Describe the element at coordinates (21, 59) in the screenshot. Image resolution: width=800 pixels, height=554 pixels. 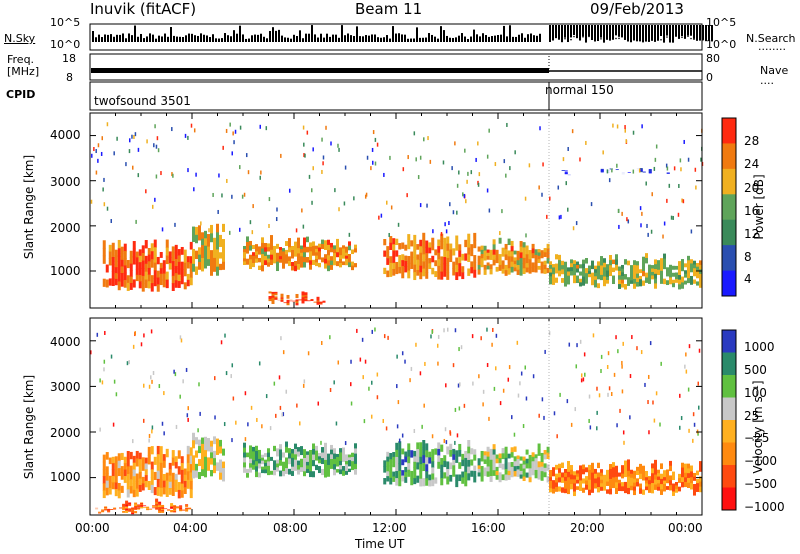
I see `freq-label: Freq.` at that location.